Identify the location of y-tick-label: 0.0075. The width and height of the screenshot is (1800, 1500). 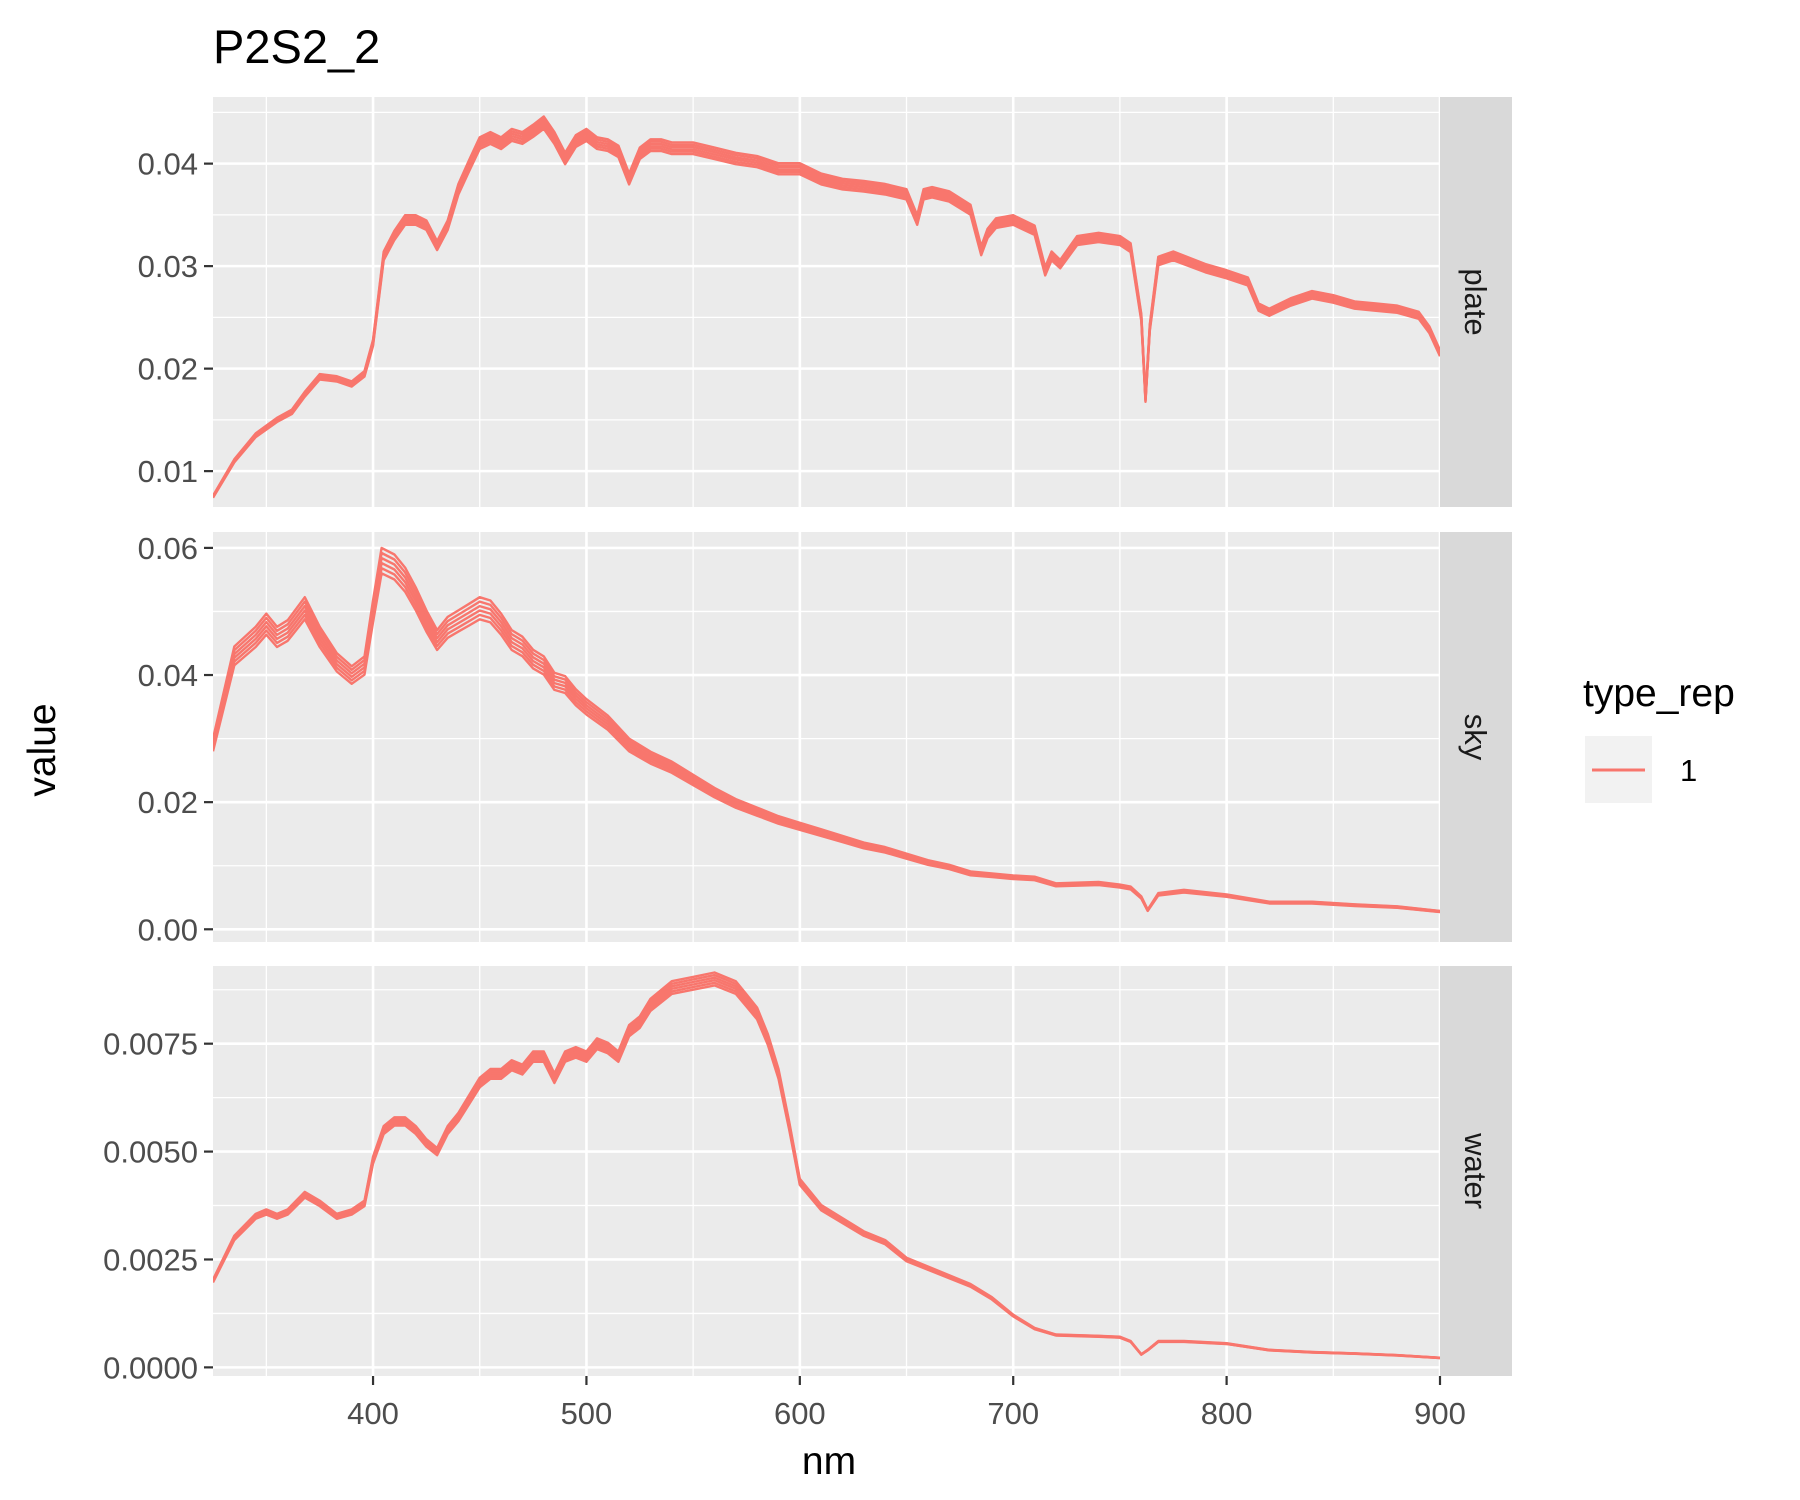
(150, 1044).